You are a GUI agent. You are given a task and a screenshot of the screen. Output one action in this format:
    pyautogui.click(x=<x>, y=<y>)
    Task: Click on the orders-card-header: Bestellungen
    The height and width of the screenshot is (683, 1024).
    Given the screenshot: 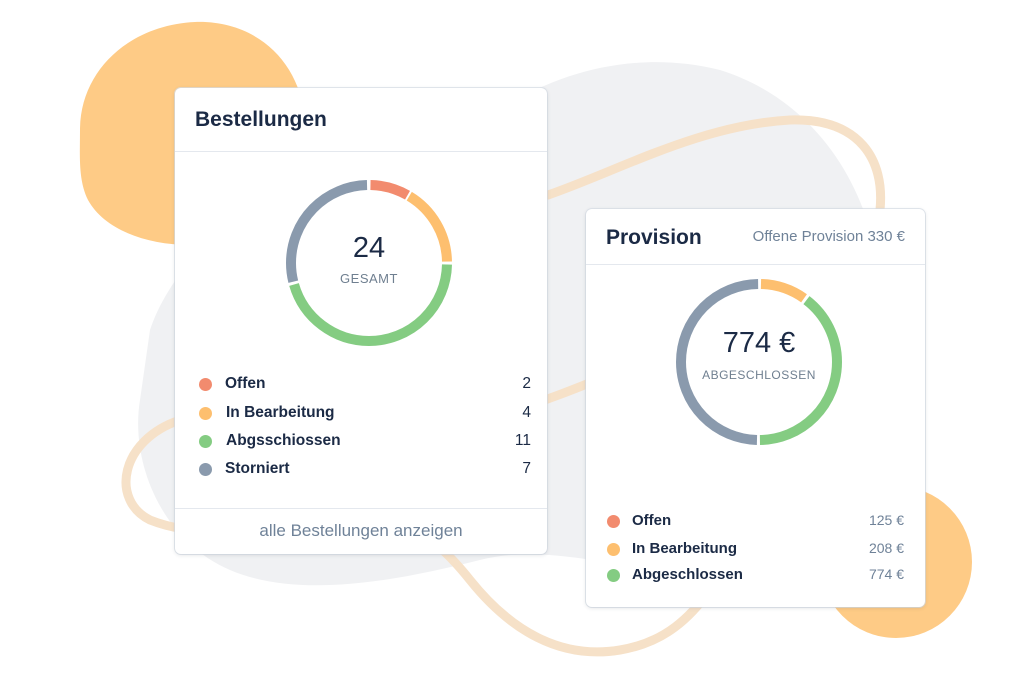 What is the action you would take?
    pyautogui.click(x=361, y=120)
    